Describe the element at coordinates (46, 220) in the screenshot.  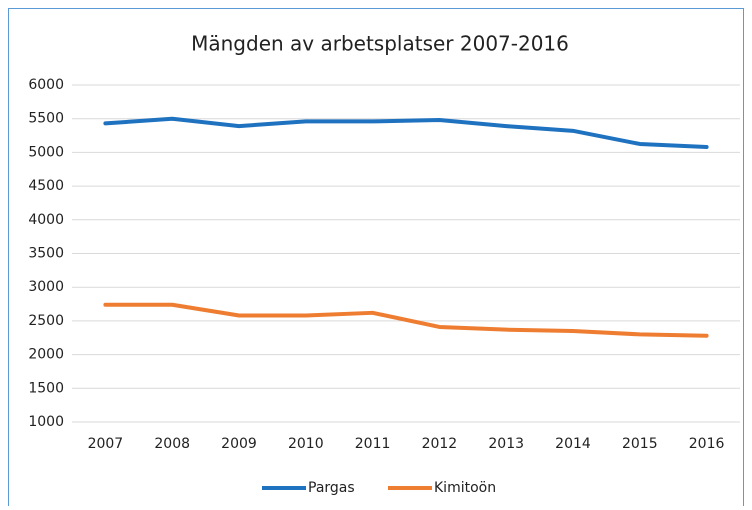
I see `y-tick-label: 4000` at that location.